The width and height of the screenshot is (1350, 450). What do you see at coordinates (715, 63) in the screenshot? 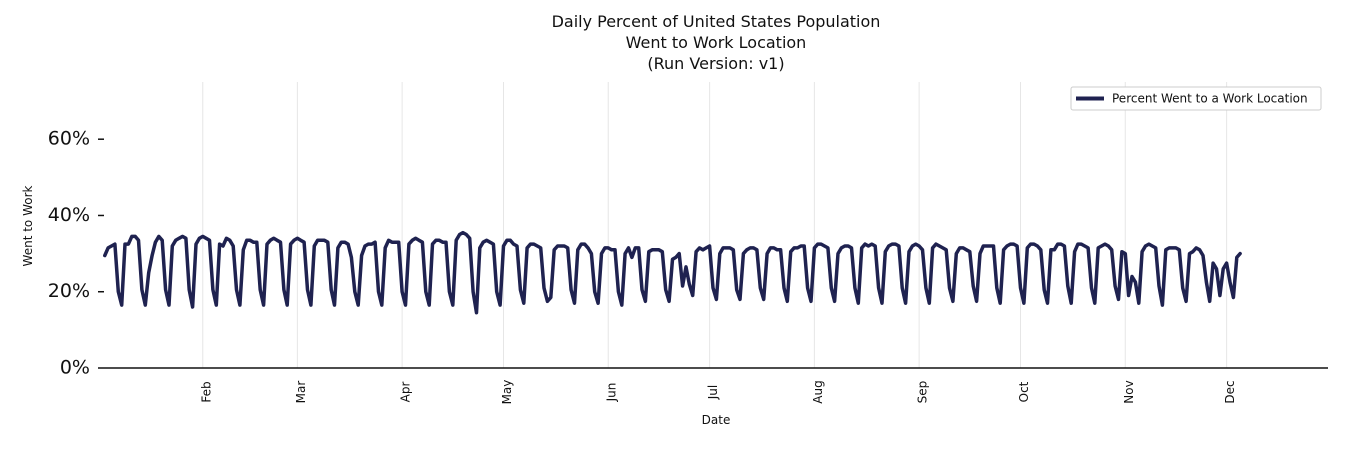
I see `chart-title-line-3: (Run Version: v1)` at bounding box center [715, 63].